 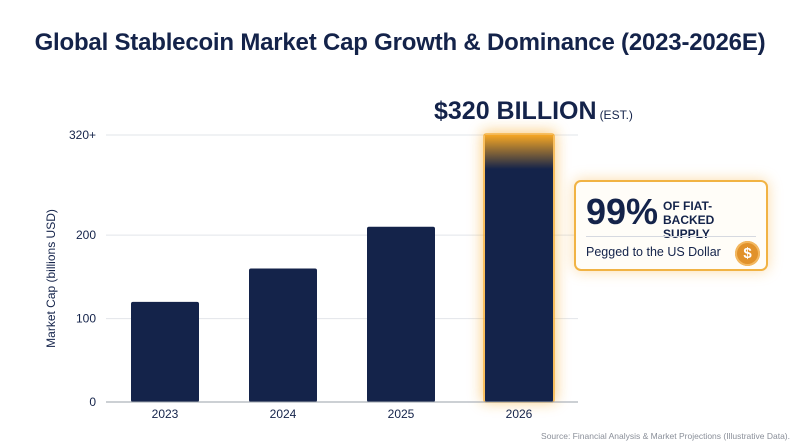 I want to click on bar-2023, so click(x=165, y=351).